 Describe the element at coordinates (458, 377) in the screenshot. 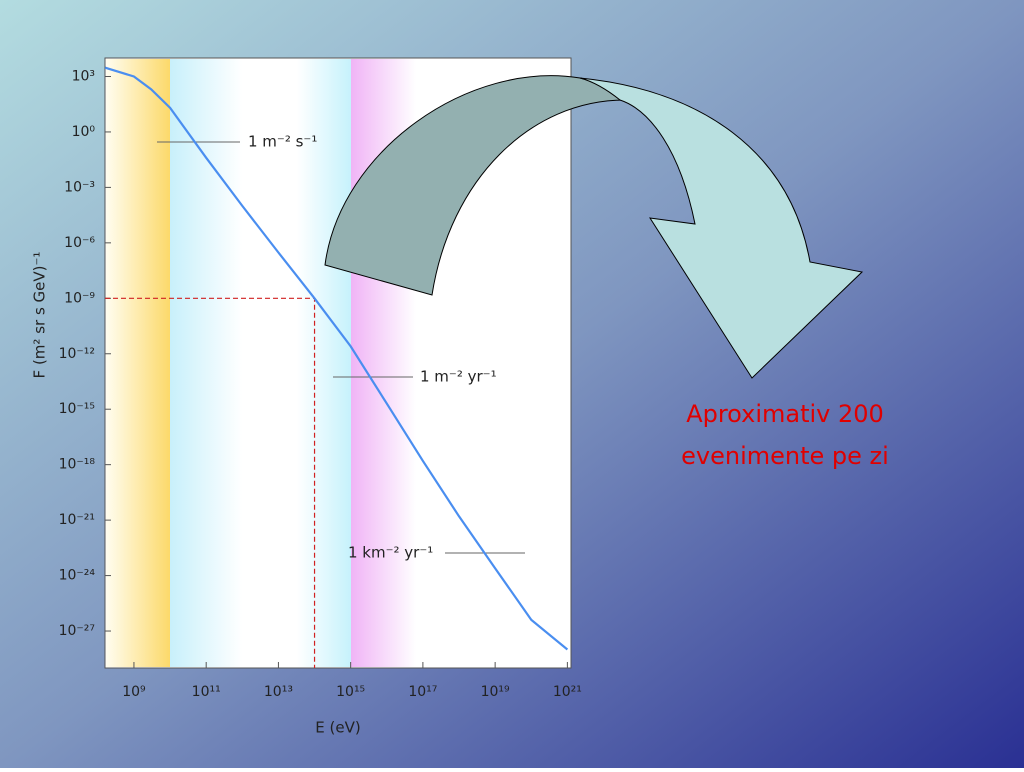

I see `annotation: 1 m⁻² yr⁻¹` at that location.